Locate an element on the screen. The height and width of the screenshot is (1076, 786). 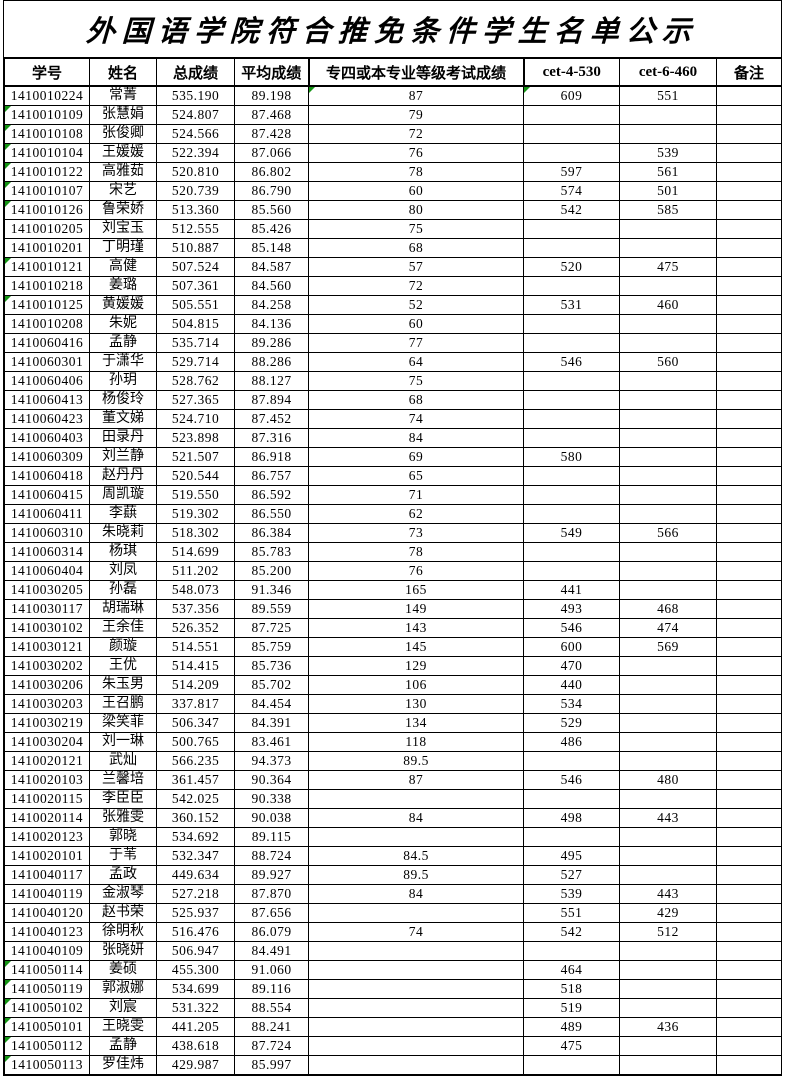
column-header-tem4-or-major-exam-score: 专四或本专业等级考试成绩 is located at coordinates (415, 72).